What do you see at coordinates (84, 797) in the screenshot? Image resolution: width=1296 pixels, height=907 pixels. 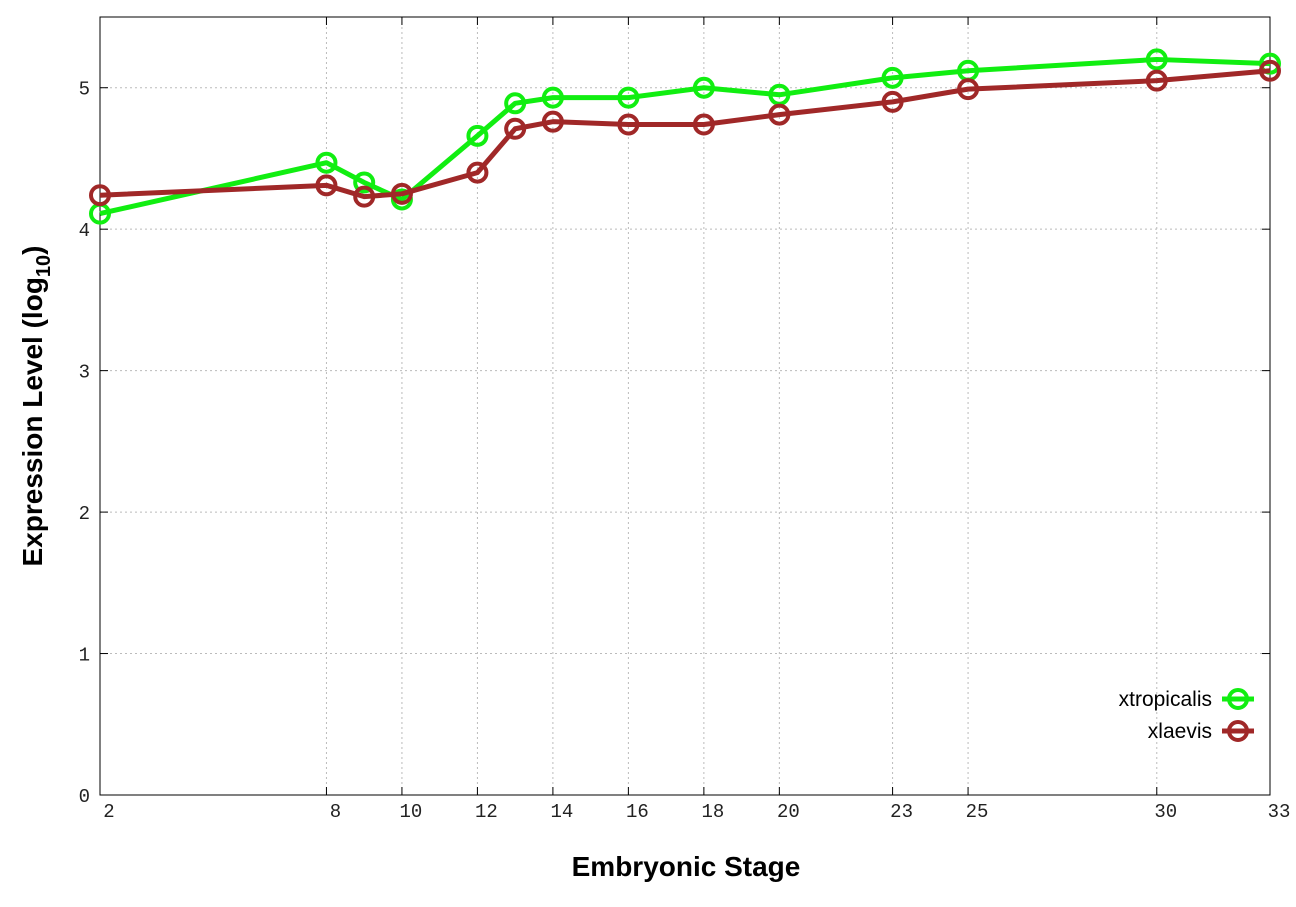 I see `y-tick-label: 0` at bounding box center [84, 797].